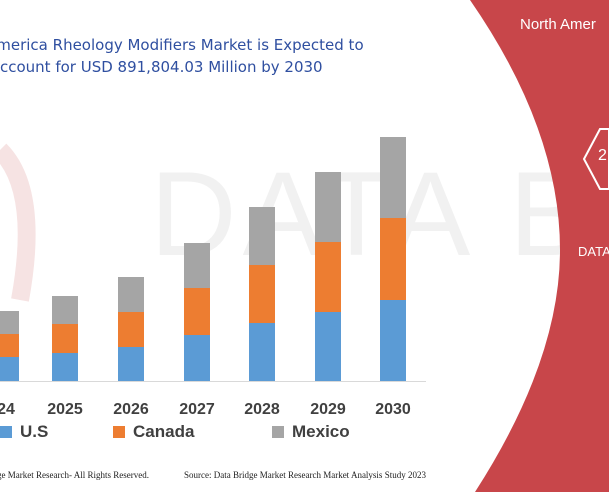  I want to click on bar-us-2025, so click(65, 367).